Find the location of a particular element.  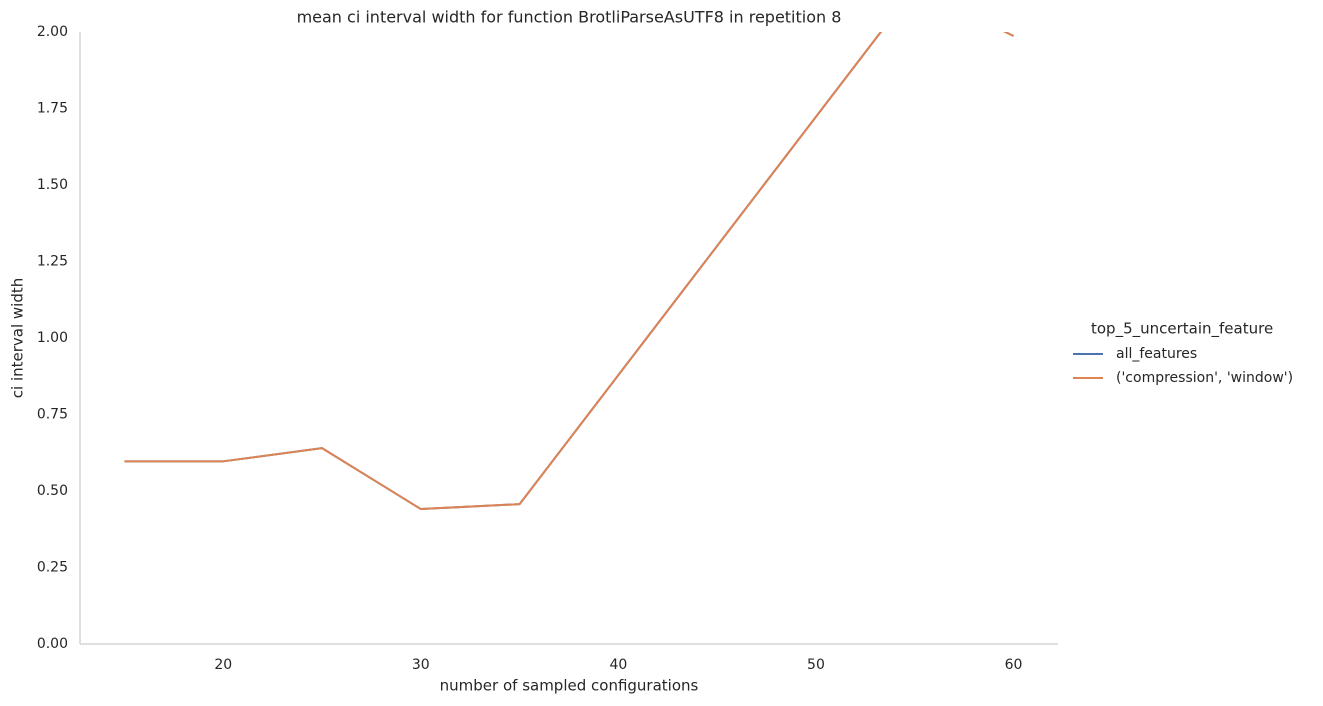

y-axis-label: ci interval width is located at coordinates (18, 338).